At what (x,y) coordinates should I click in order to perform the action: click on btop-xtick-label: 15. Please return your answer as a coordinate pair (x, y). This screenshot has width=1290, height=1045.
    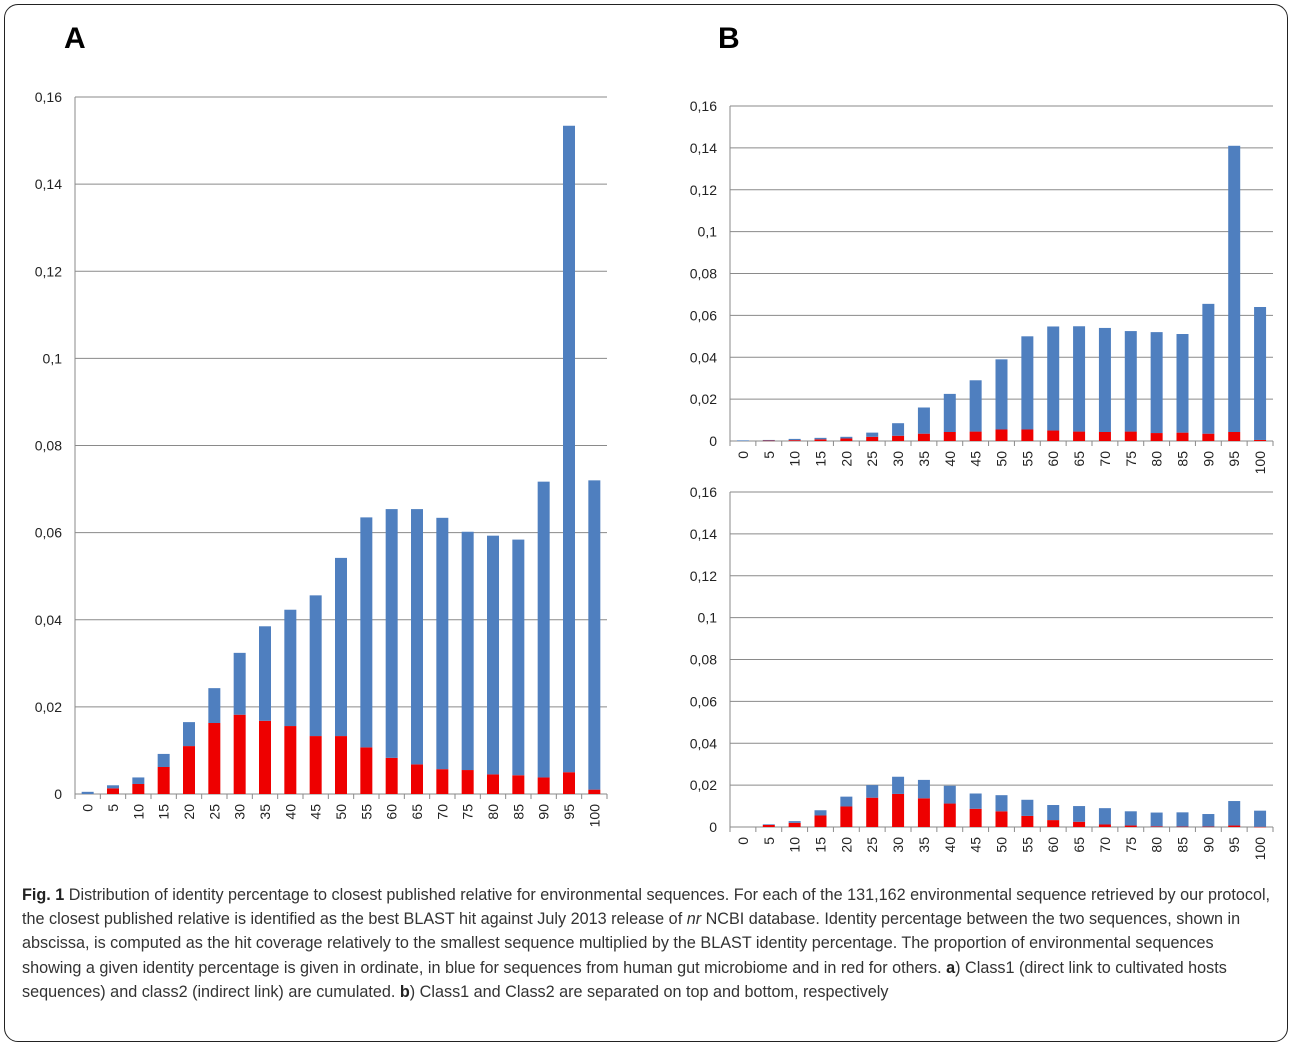
    Looking at the image, I should click on (821, 459).